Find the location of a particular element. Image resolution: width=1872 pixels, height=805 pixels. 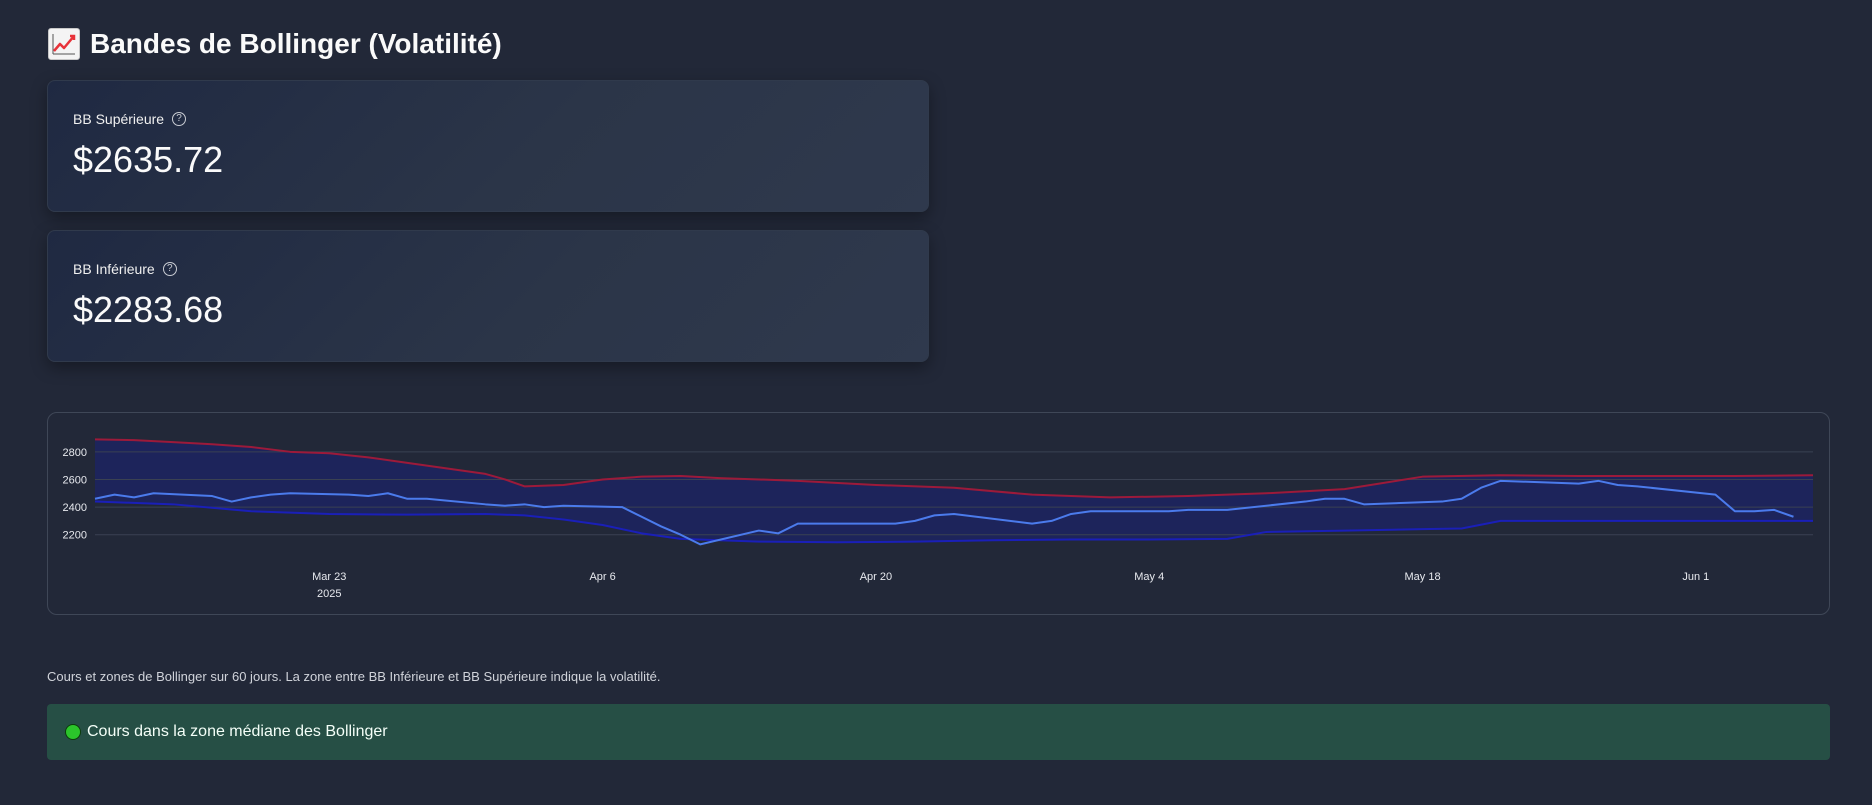

metric-value: $2283.68 is located at coordinates (148, 309).